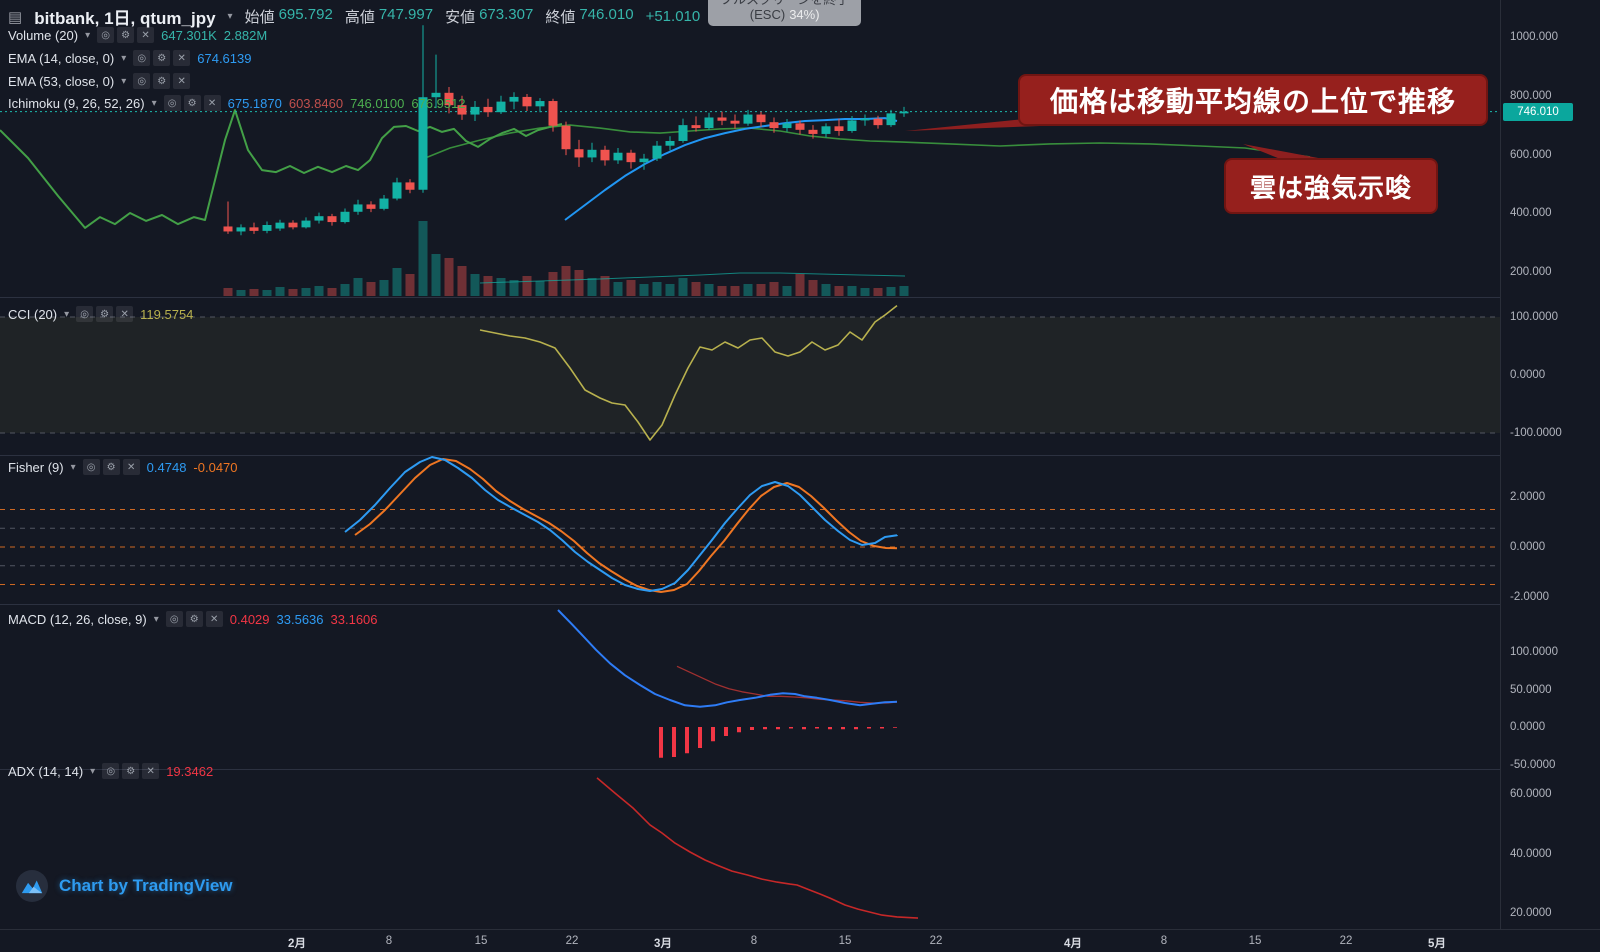 Image resolution: width=1600 pixels, height=952 pixels. I want to click on legend-macd-title: MACD (12, 26, close, 9), so click(77, 619).